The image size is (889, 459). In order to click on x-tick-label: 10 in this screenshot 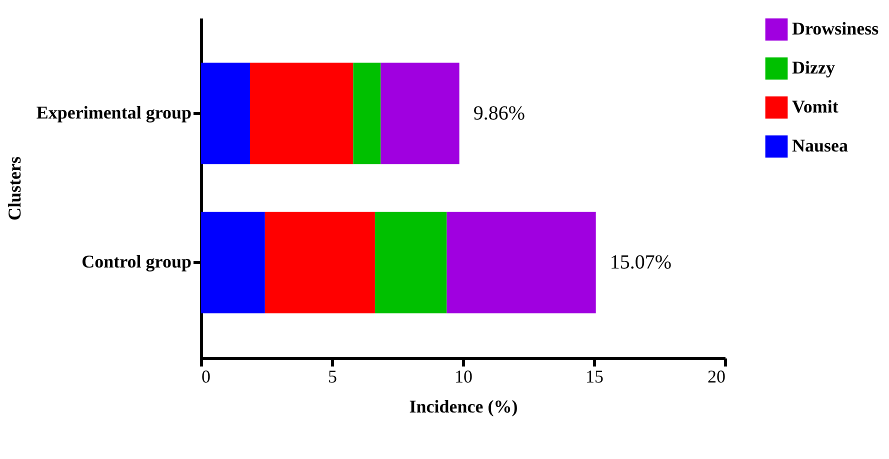, I will do `click(463, 376)`.